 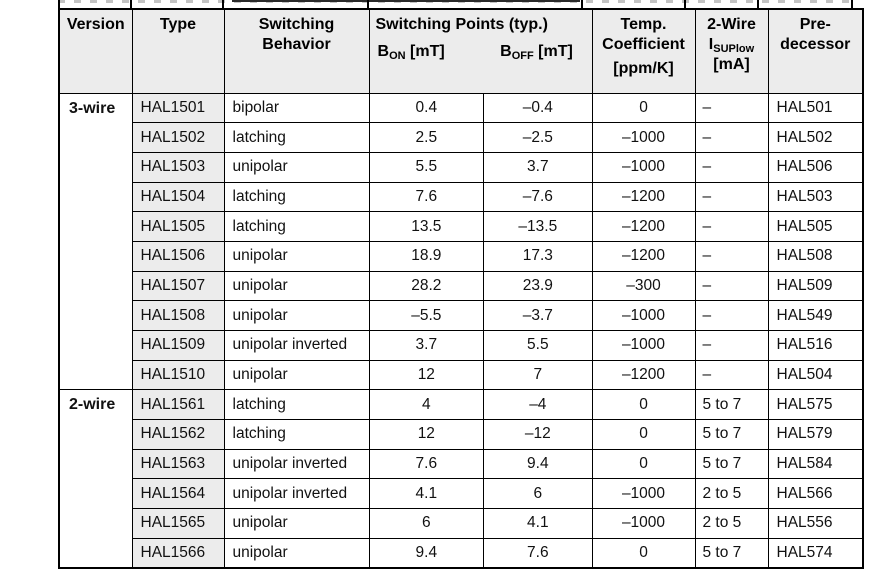 What do you see at coordinates (178, 375) in the screenshot?
I see `type-cell: HAL1510` at bounding box center [178, 375].